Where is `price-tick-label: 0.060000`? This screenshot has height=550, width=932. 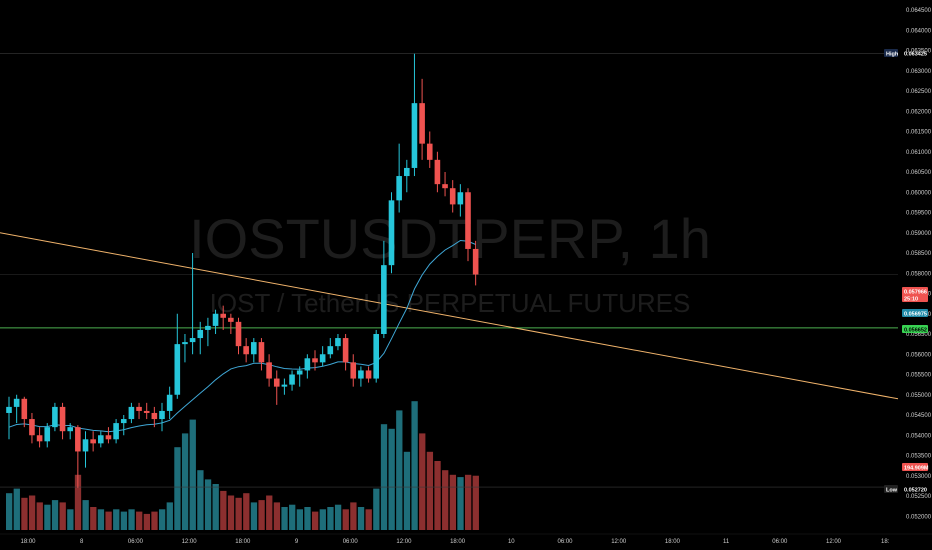 price-tick-label: 0.060000 is located at coordinates (919, 193).